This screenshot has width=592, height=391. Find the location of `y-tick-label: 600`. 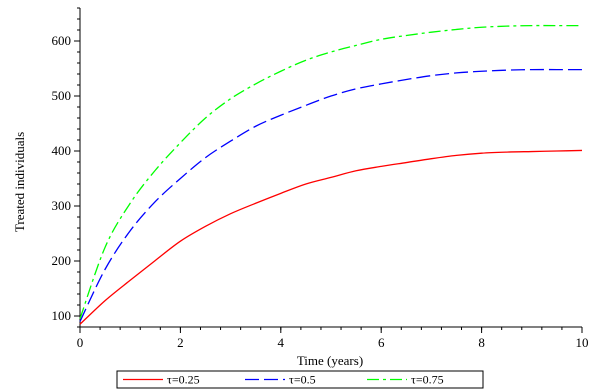

y-tick-label: 600 is located at coordinates (62, 40).